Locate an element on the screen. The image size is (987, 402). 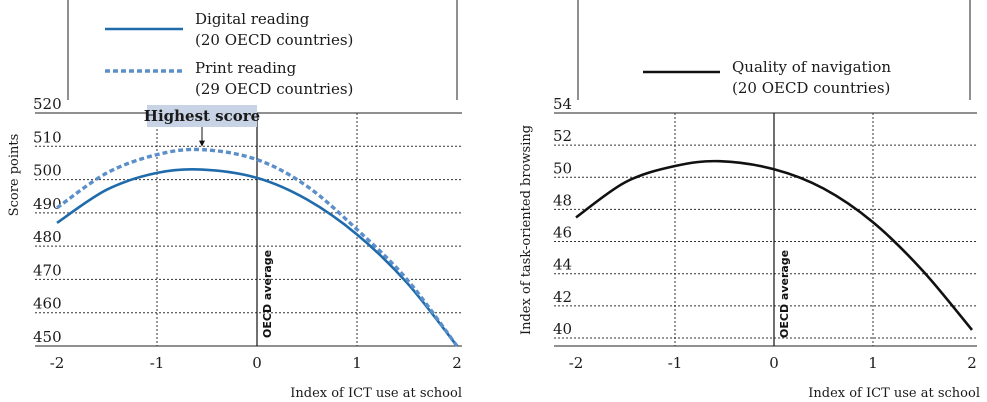
highest-score-label: Highest score is located at coordinates (202, 116).